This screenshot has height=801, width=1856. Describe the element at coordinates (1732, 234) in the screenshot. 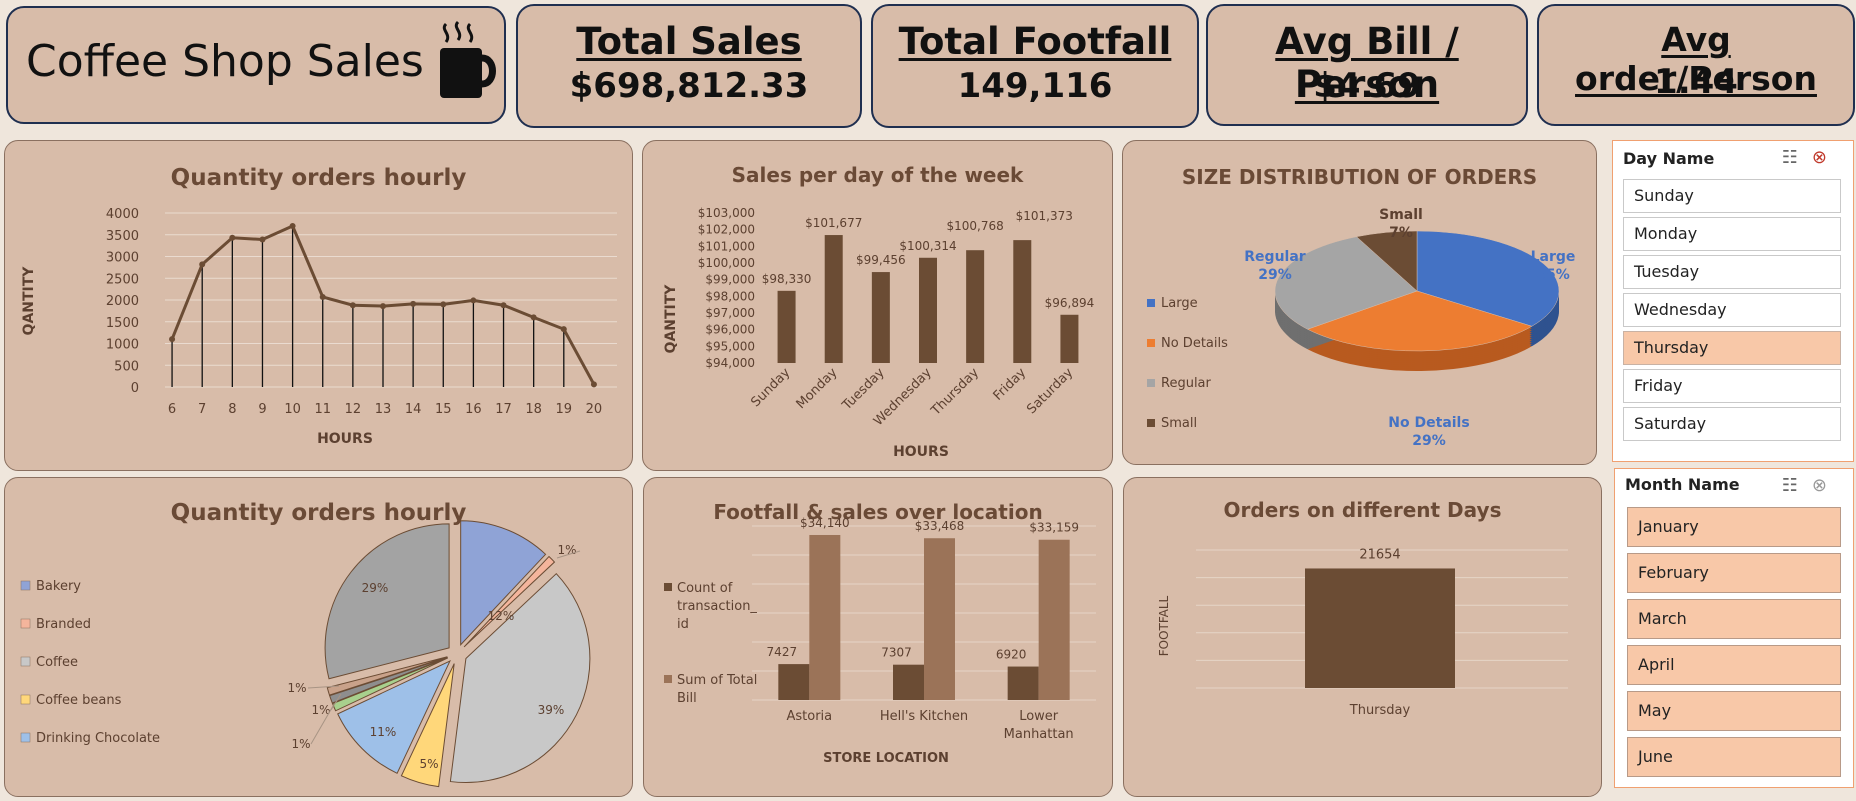

I see `slicer-item-monday: Monday` at that location.